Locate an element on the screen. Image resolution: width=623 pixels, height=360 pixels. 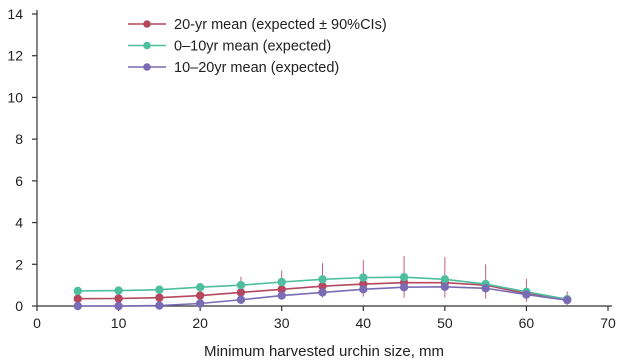
y-tick-label: 4 is located at coordinates (19, 223).